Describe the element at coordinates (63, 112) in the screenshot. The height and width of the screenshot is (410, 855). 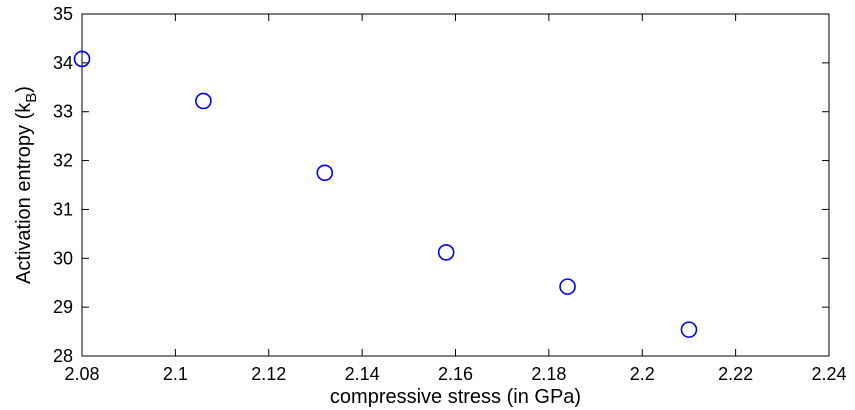
I see `y-tick-label: 33` at that location.